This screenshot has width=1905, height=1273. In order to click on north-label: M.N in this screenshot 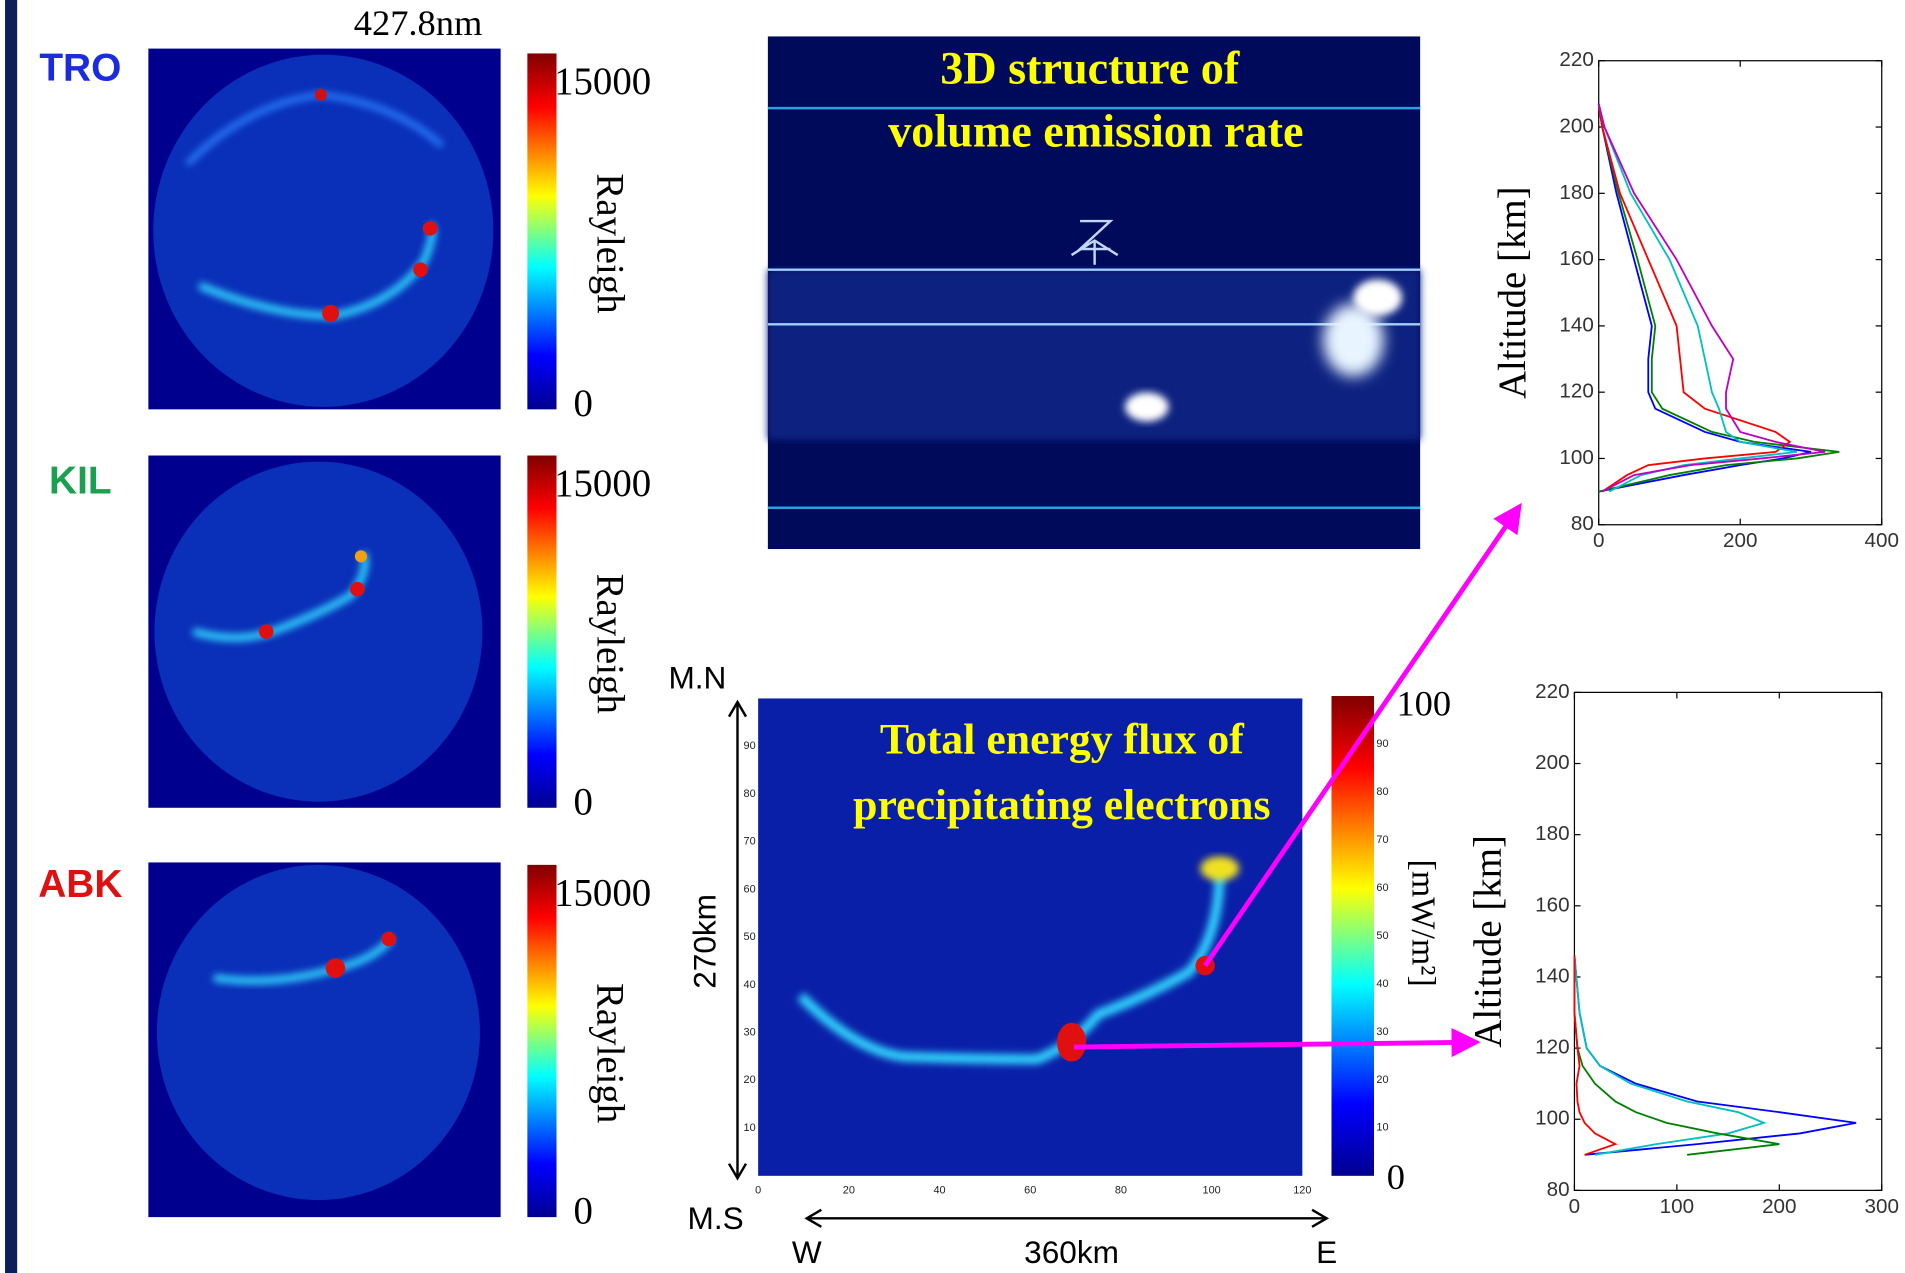, I will do `click(697, 678)`.